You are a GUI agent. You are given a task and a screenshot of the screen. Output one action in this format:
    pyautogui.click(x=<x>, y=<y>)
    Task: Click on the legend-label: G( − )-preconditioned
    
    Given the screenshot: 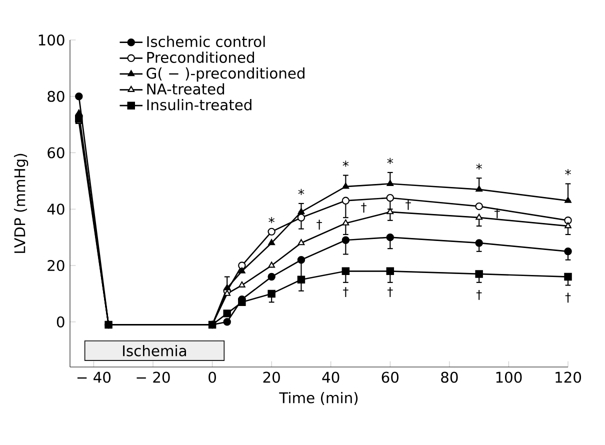 What is the action you would take?
    pyautogui.click(x=225, y=74)
    